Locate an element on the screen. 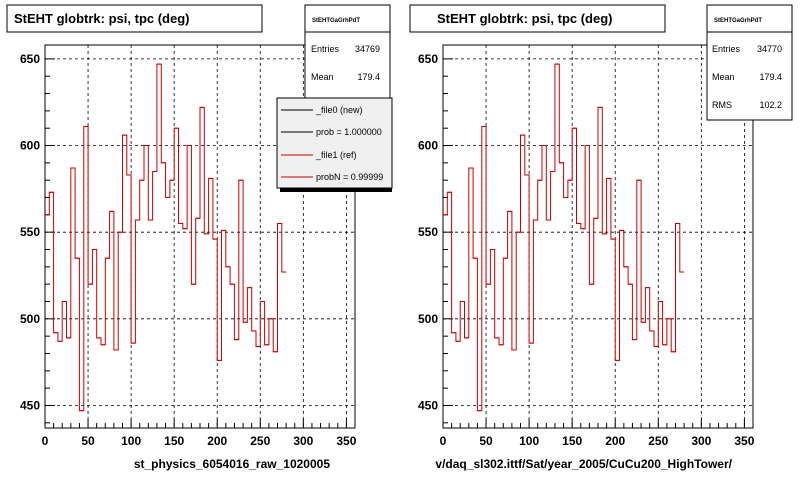 Image resolution: width=800 pixels, height=480 pixels. stats-entries-label-right: Entries is located at coordinates (726, 49).